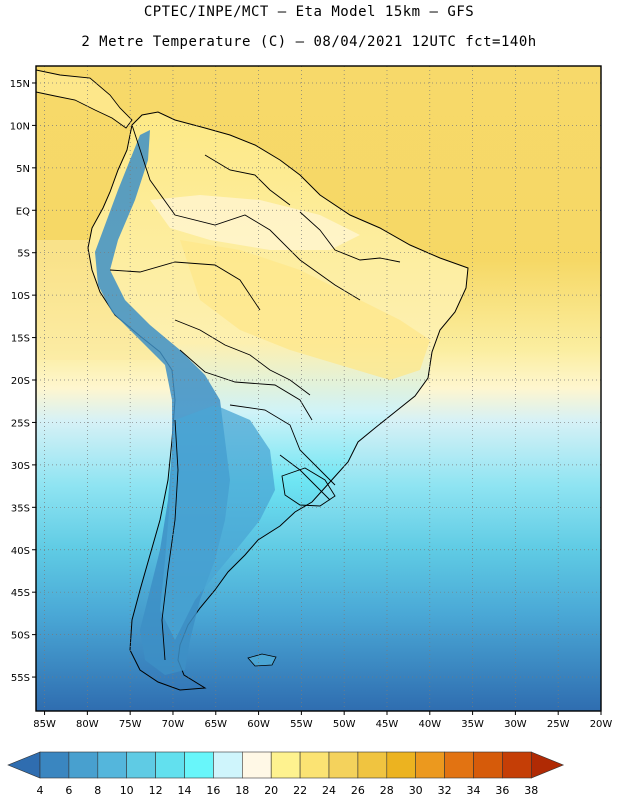  I want to click on legend-label: 4, so click(40, 790).